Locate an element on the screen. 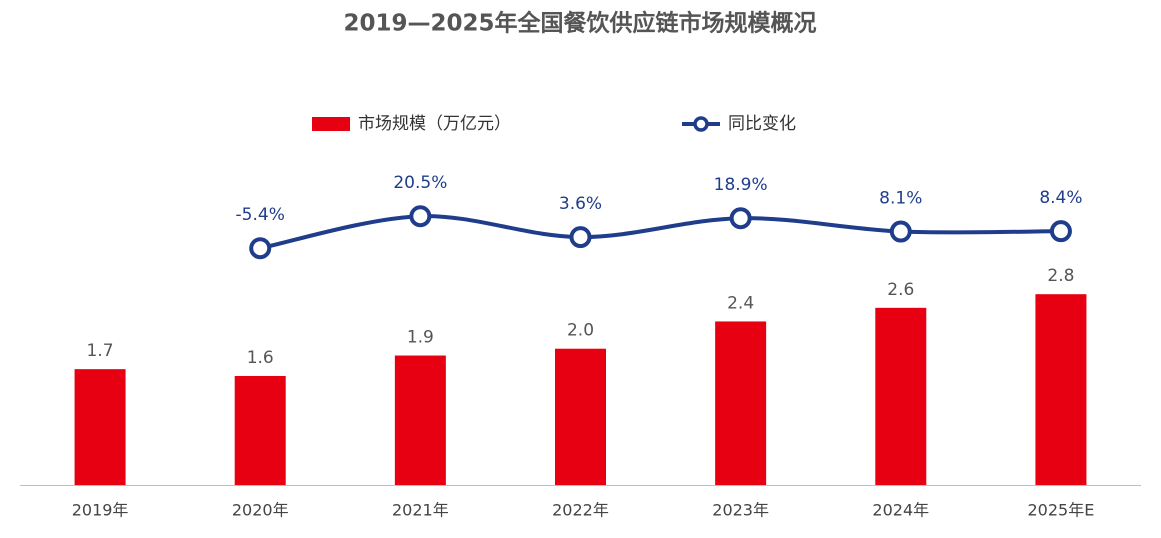 This screenshot has height=538, width=1161. x-tick-label: 2022年 is located at coordinates (580, 510).